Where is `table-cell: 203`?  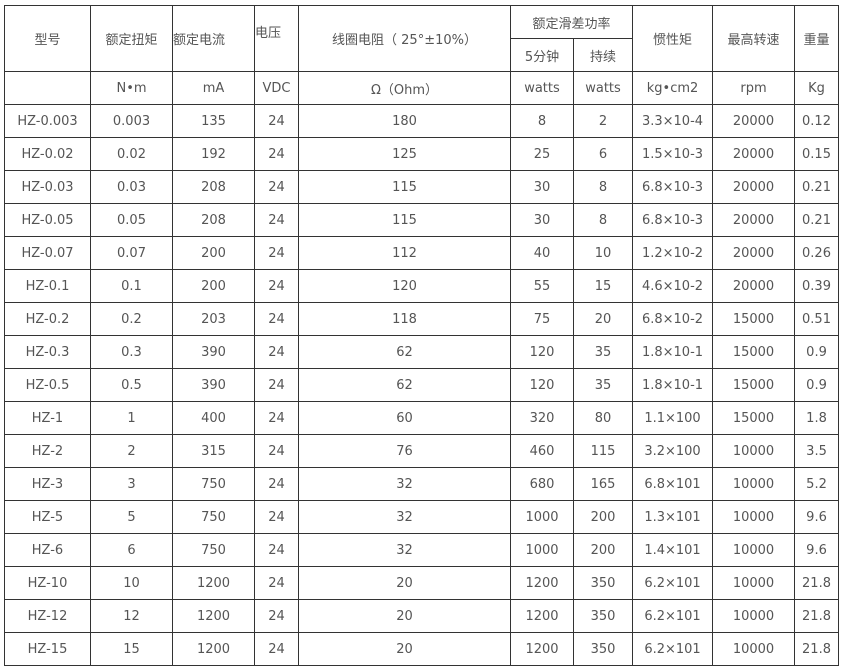
table-cell: 203 is located at coordinates (213, 319).